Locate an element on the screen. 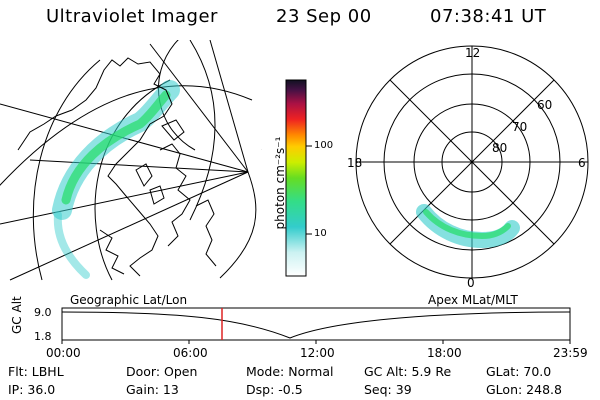  mlat-label-80: 80 is located at coordinates (500, 148).